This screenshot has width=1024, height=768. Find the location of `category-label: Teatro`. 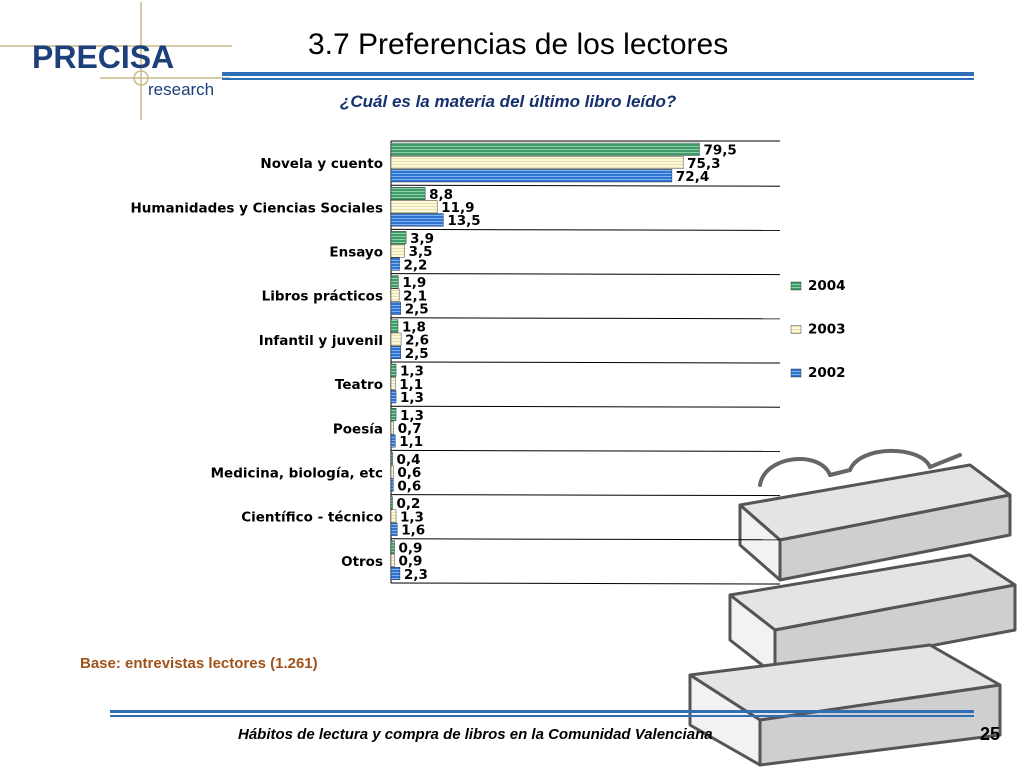

category-label: Teatro is located at coordinates (359, 385).